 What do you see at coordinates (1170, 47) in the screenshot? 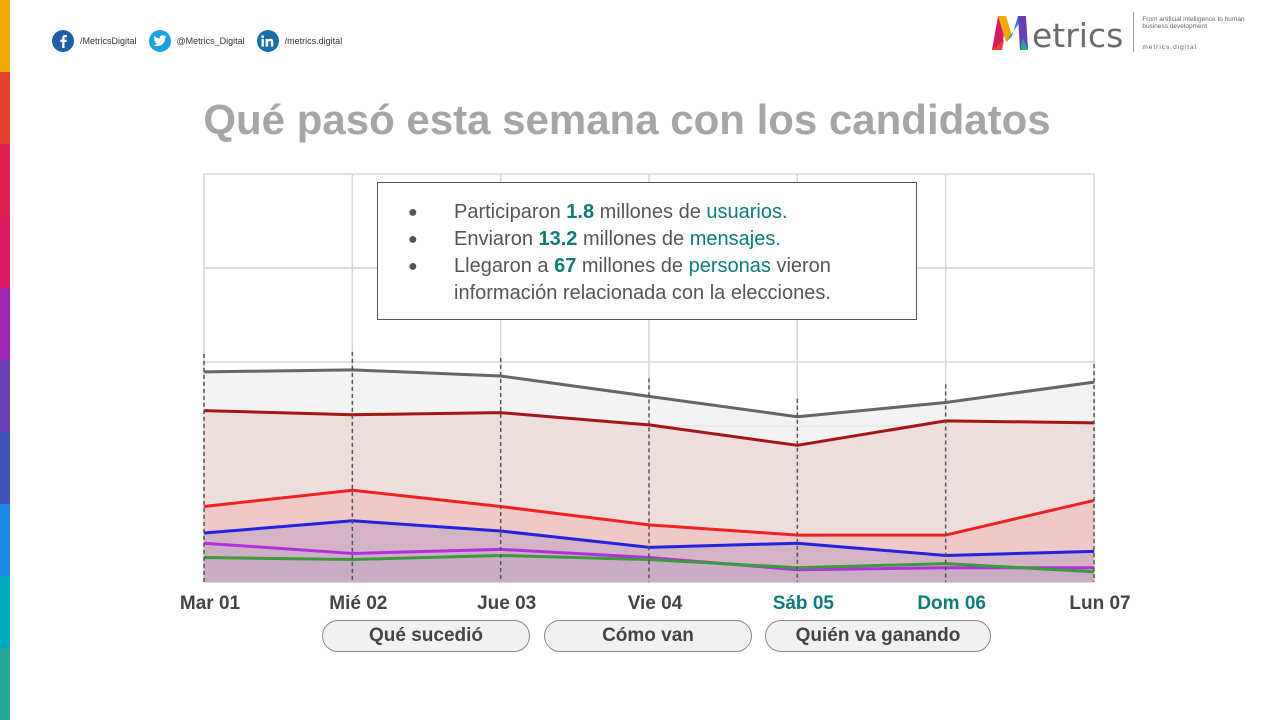
I see `logo-url: metrics.digital` at bounding box center [1170, 47].